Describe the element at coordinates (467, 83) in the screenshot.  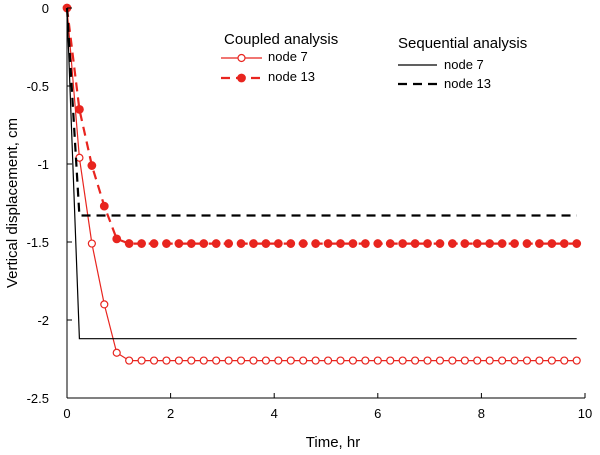
I see `legend-label-sequential-node-13: node 13` at that location.